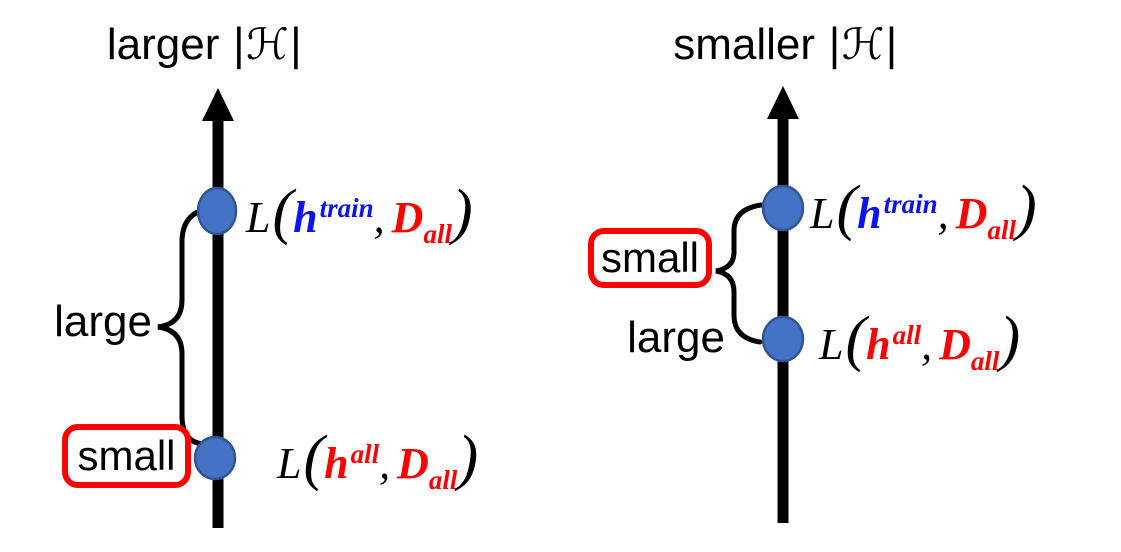 Image resolution: width=1121 pixels, height=552 pixels. Describe the element at coordinates (863, 45) in the screenshot. I see `right-title-hypothesis-space-symbol: |ℋ|` at that location.